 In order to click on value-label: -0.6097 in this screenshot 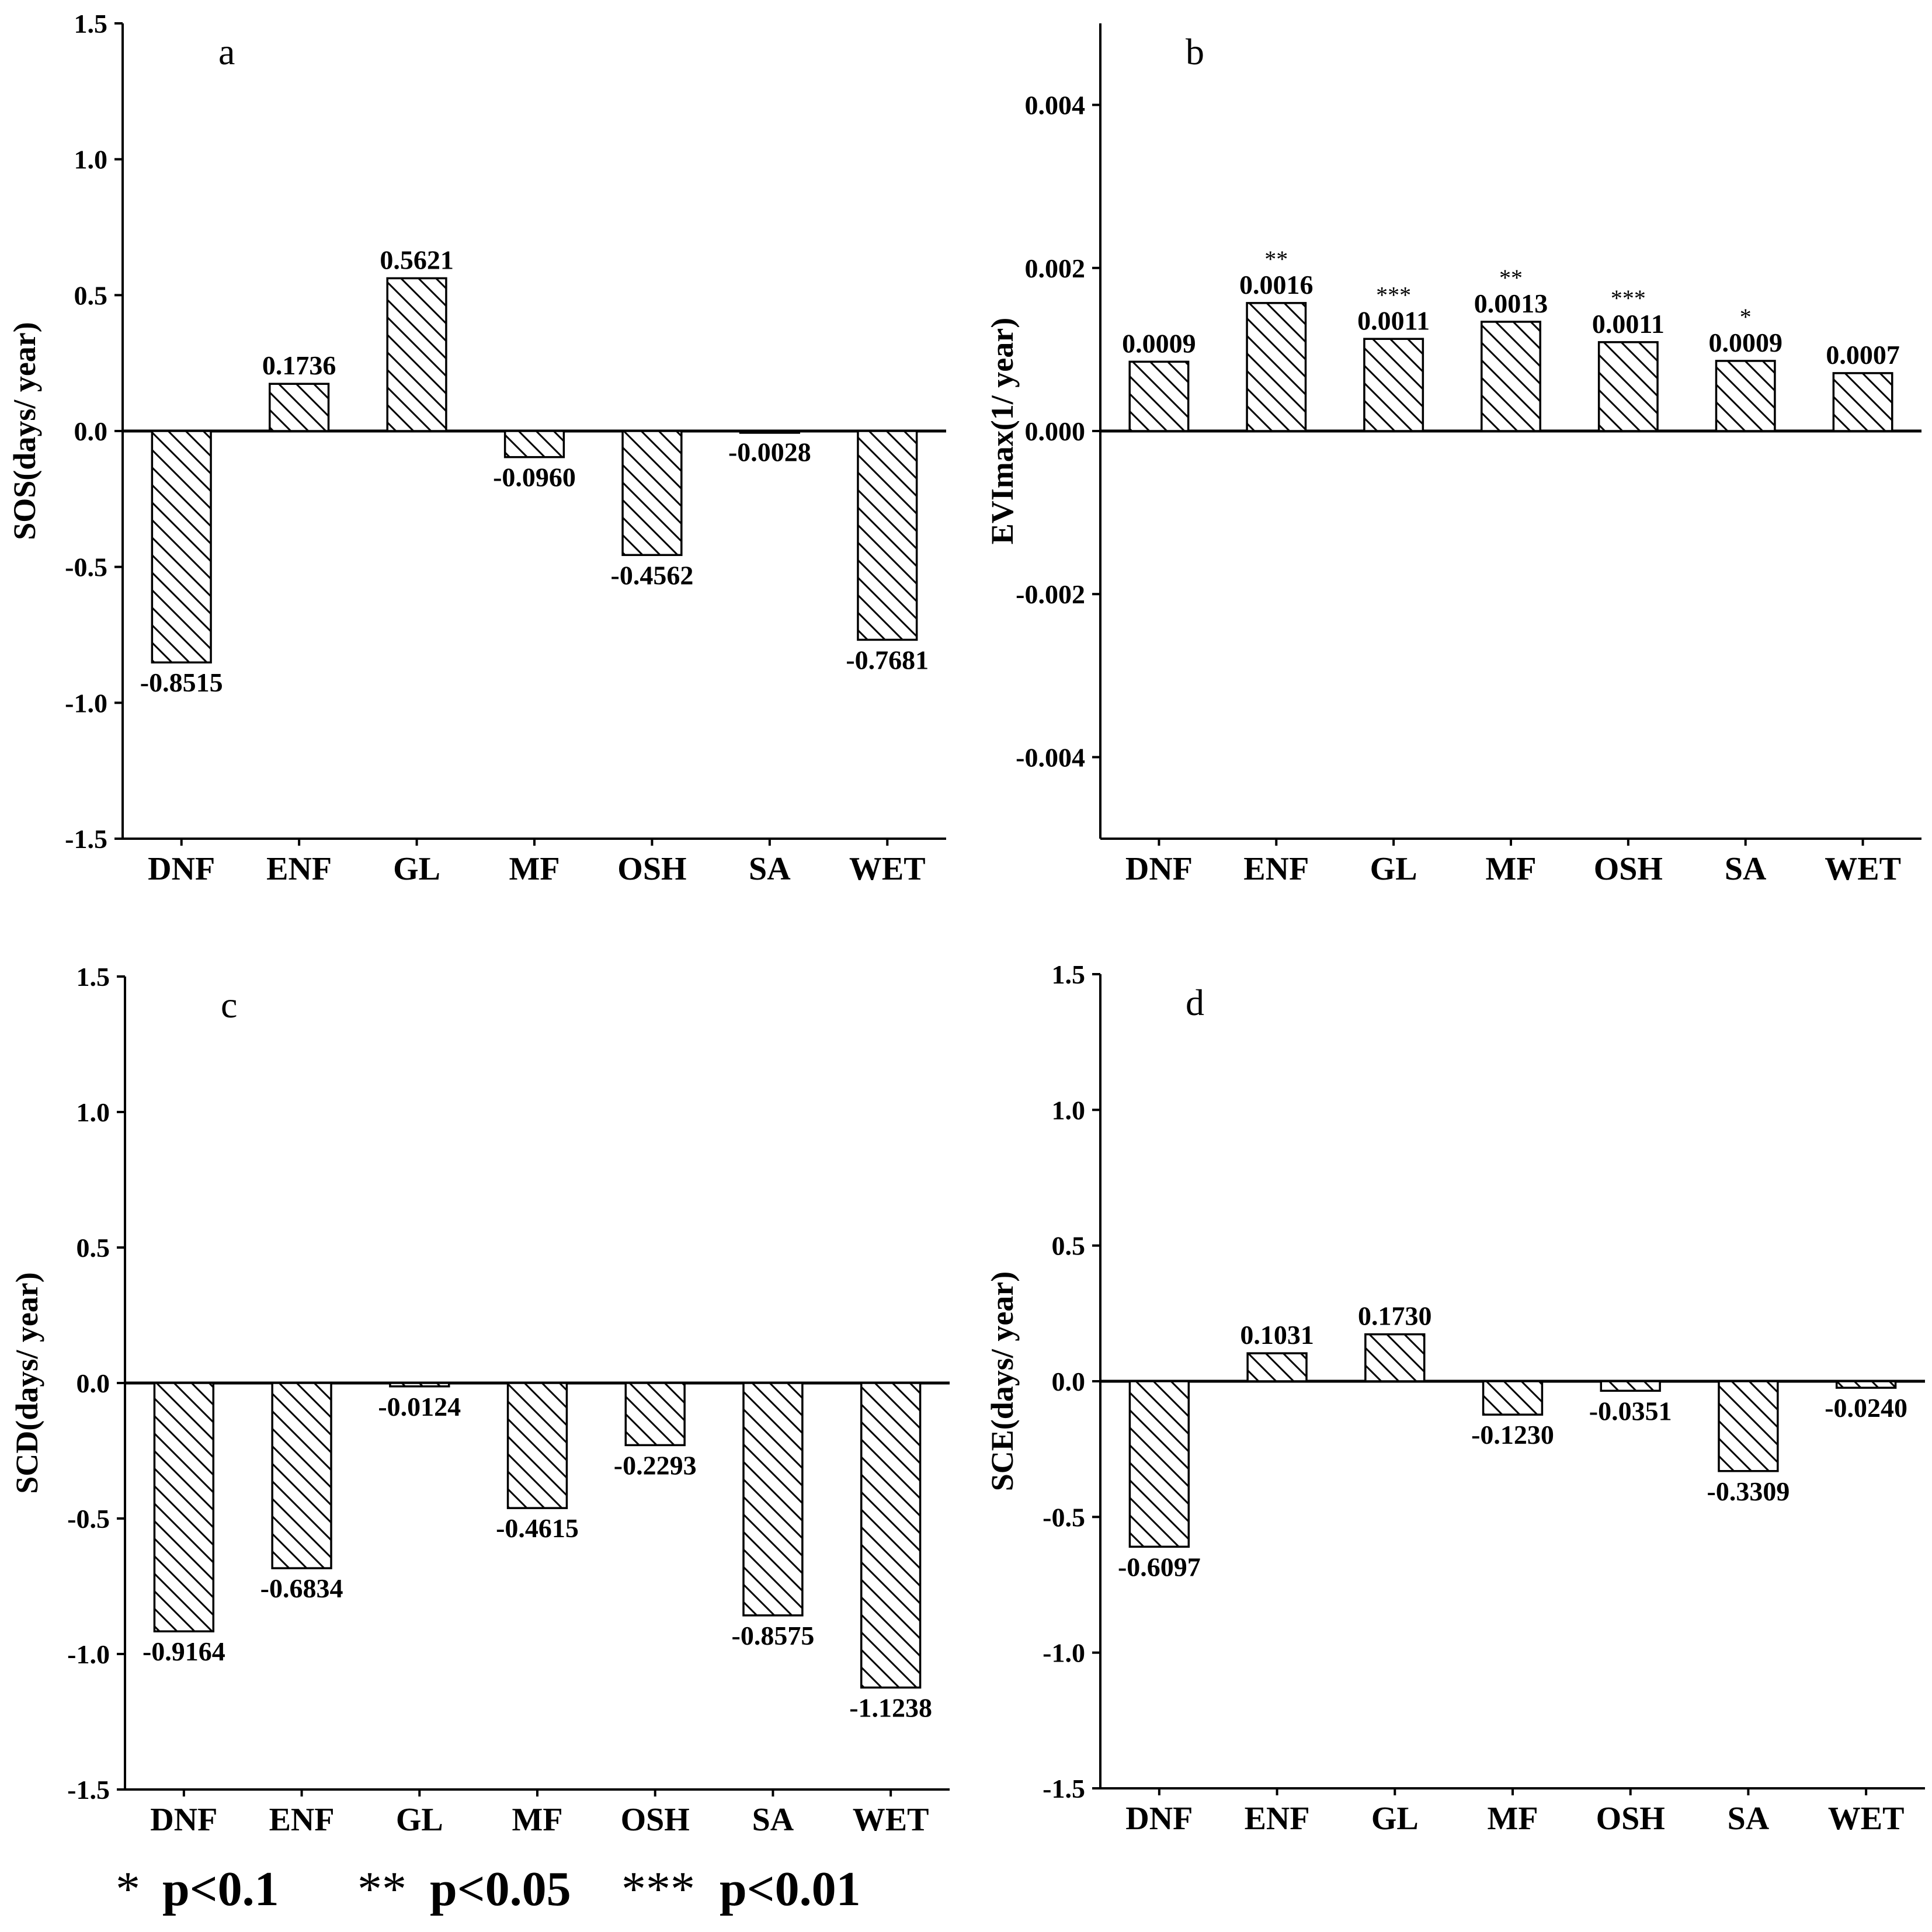, I will do `click(1159, 1567)`.